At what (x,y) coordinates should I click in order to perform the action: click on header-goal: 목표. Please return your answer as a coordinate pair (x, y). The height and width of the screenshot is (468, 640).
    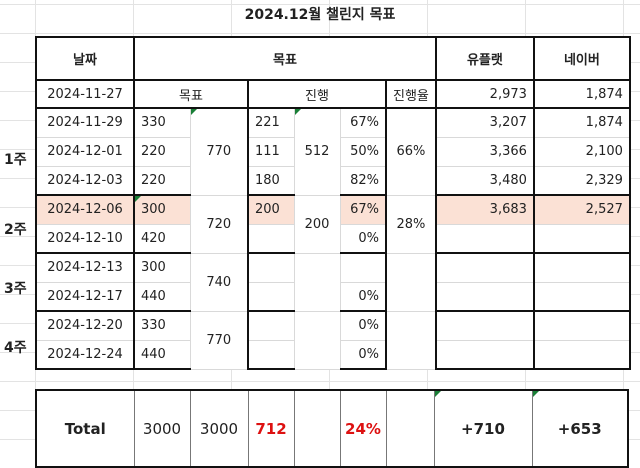
    Looking at the image, I should click on (285, 58).